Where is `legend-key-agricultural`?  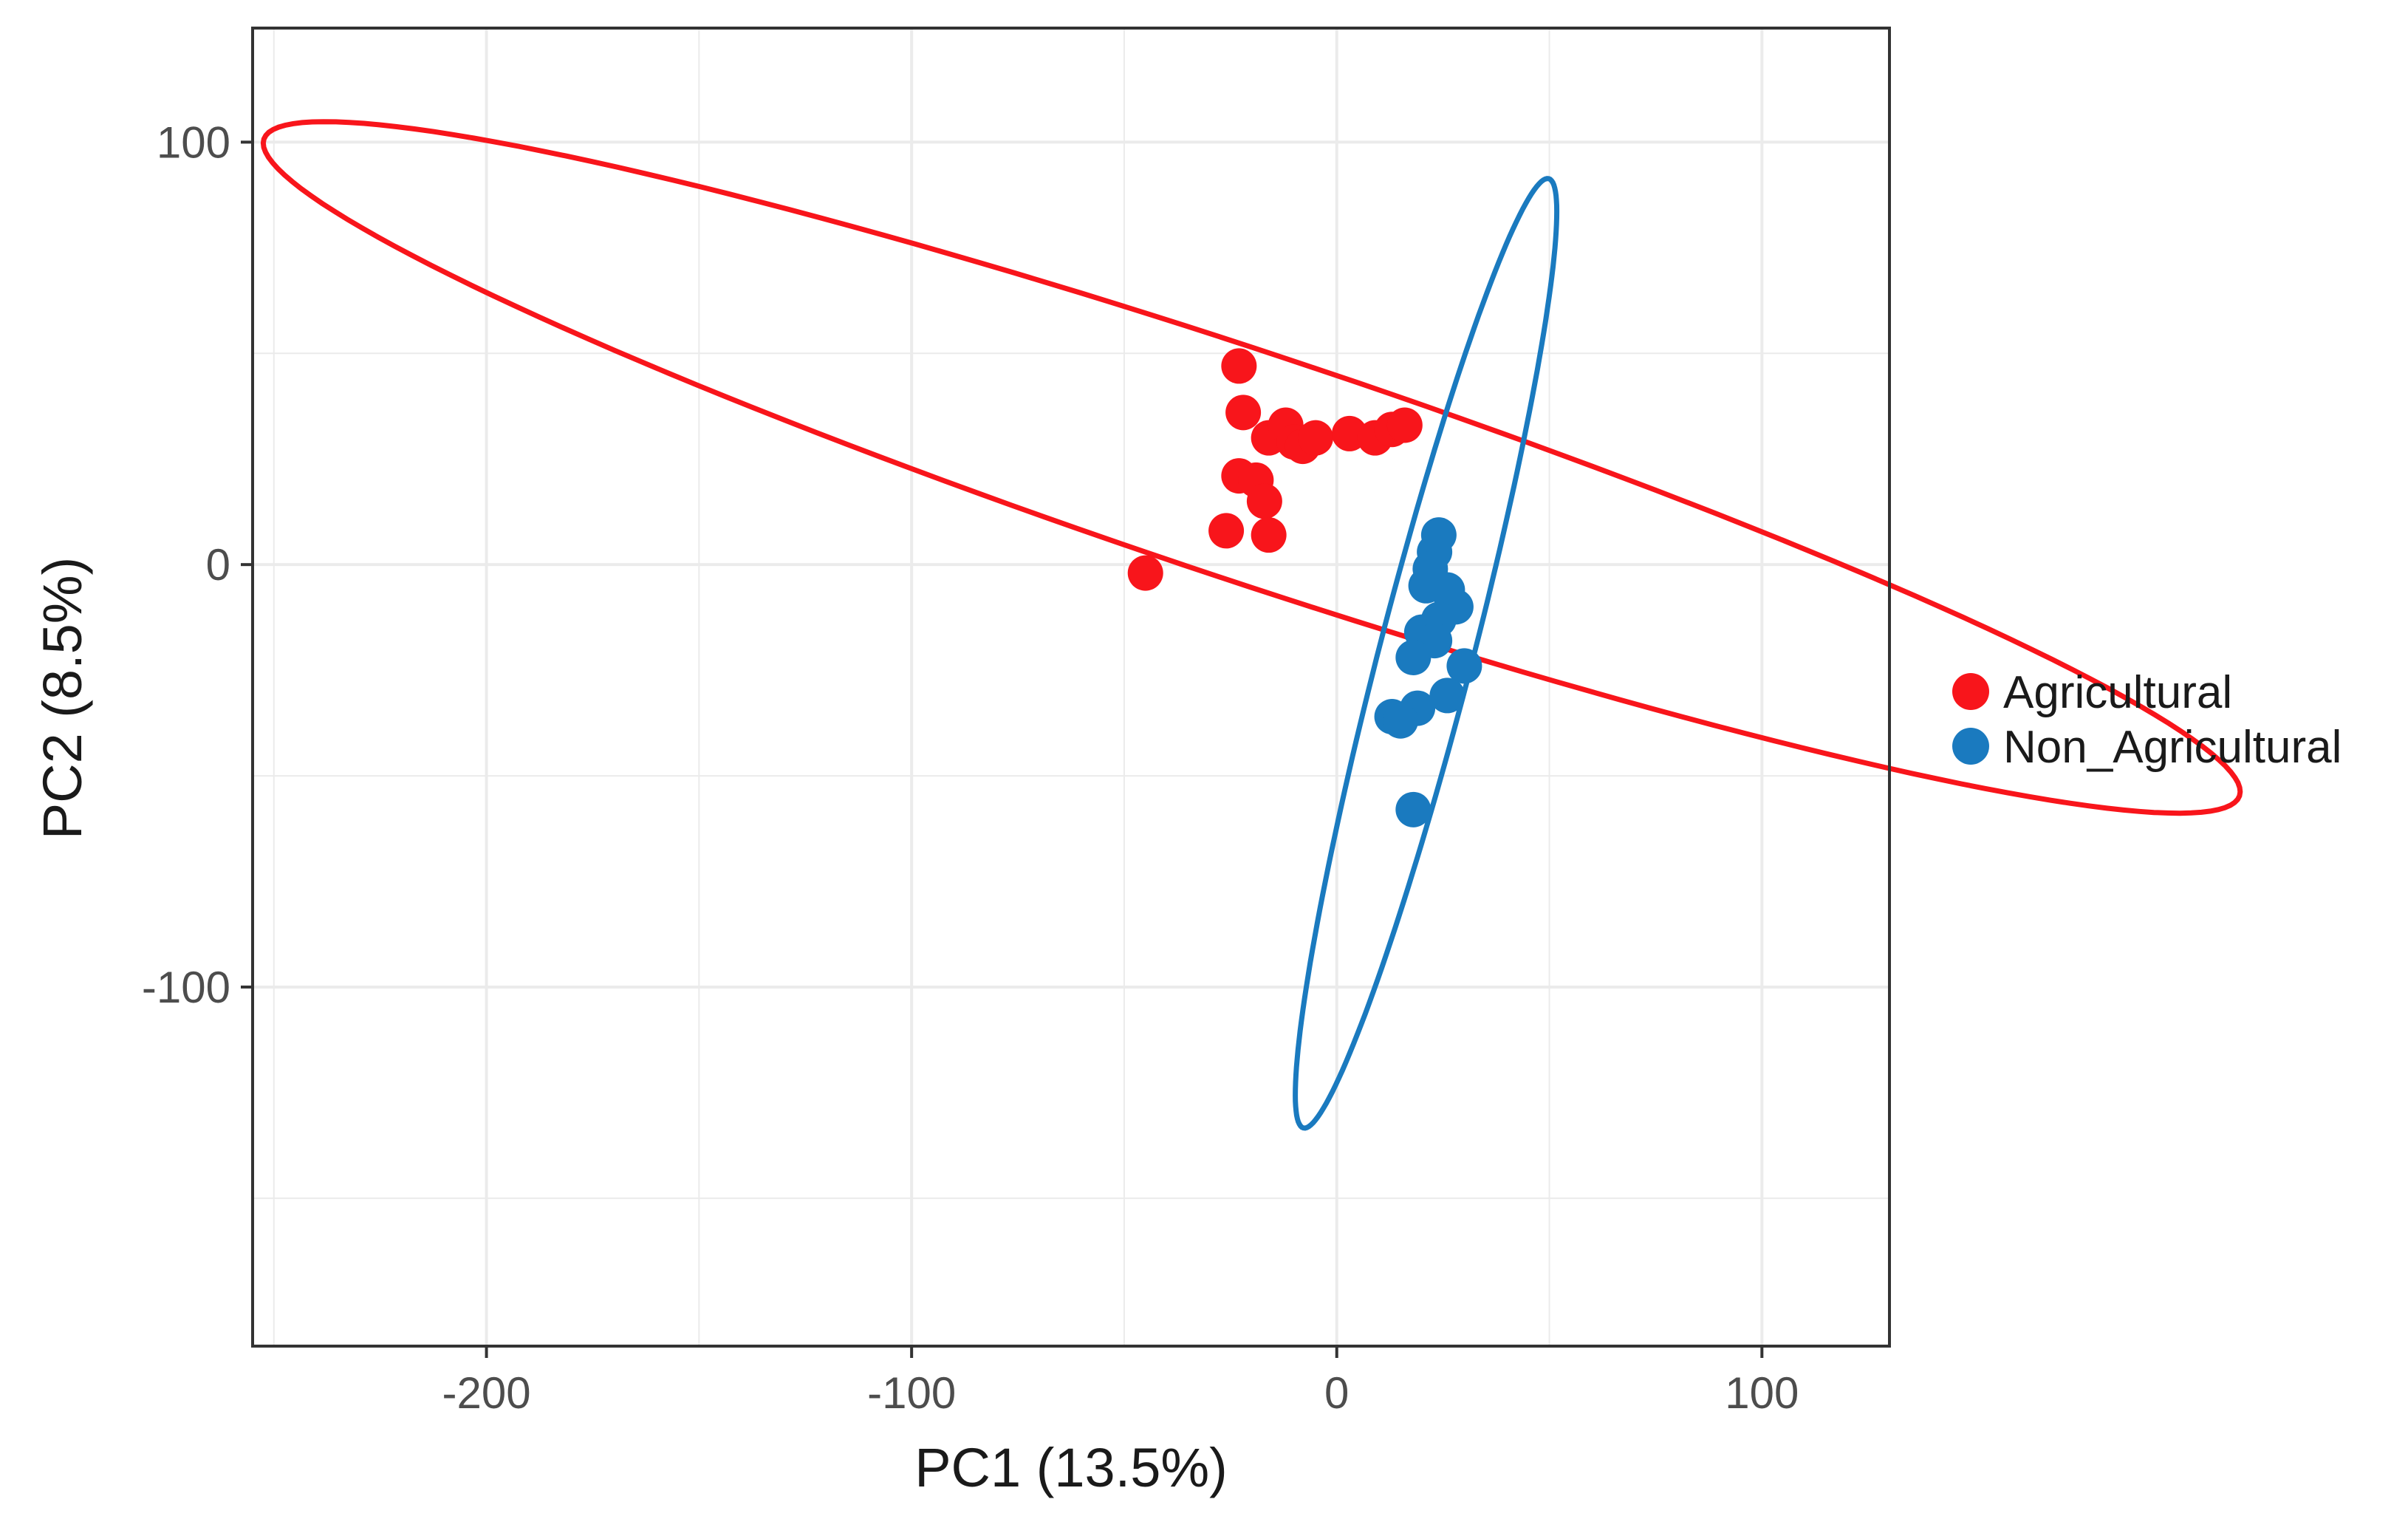
legend-key-agricultural is located at coordinates (1970, 691).